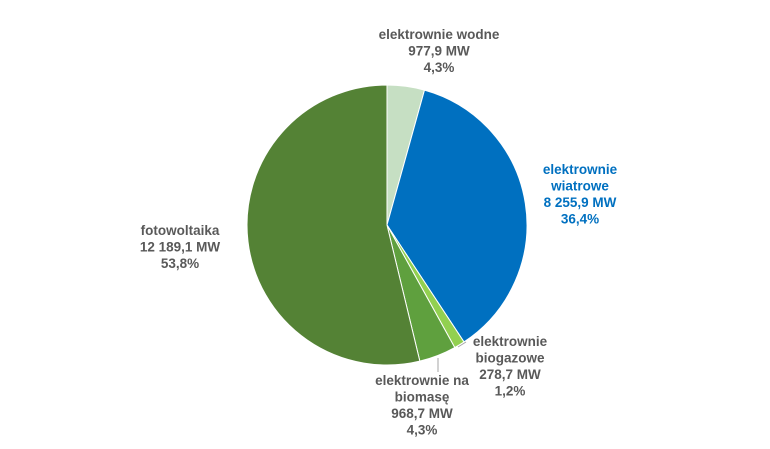  Describe the element at coordinates (180, 230) in the screenshot. I see `slice-label-line: fotowoltaika` at that location.